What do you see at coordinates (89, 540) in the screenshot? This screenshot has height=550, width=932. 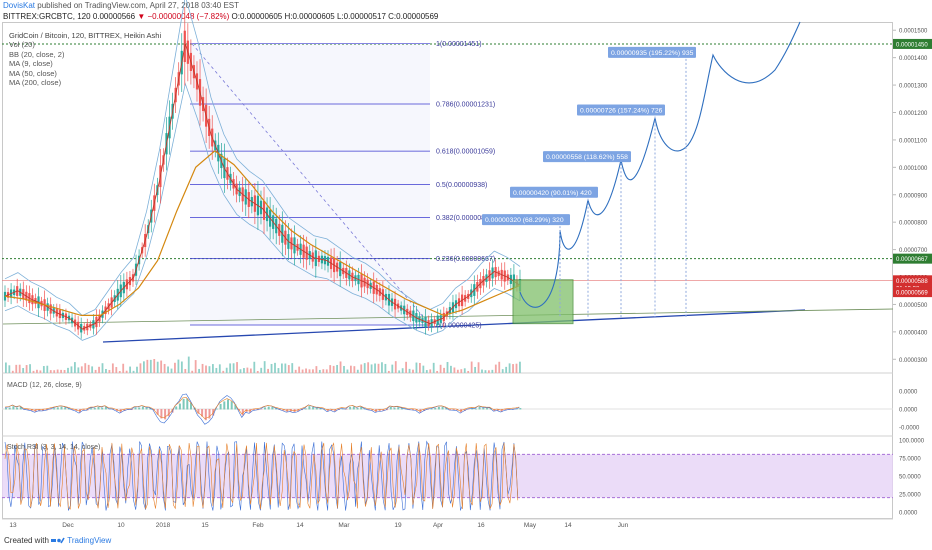 I see `tradingview-brand: TradingView` at bounding box center [89, 540].